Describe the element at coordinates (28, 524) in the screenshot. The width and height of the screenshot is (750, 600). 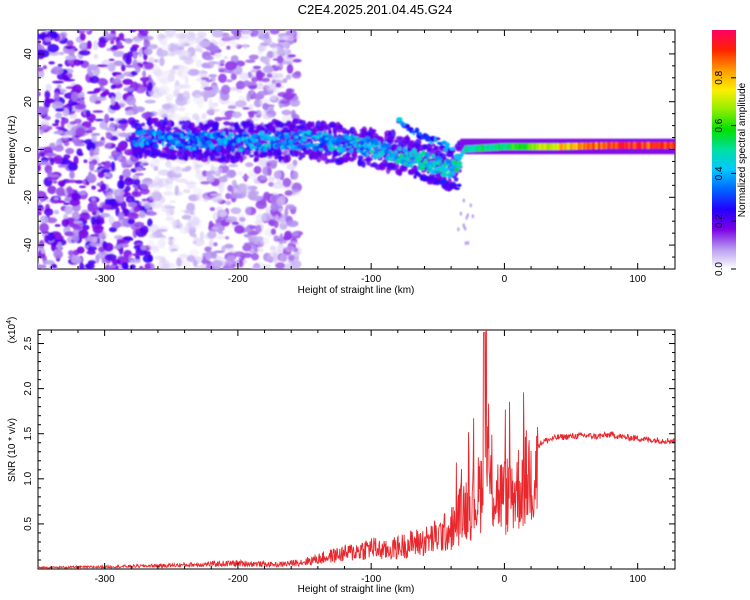
I see `y-tick-label: 0.5` at that location.